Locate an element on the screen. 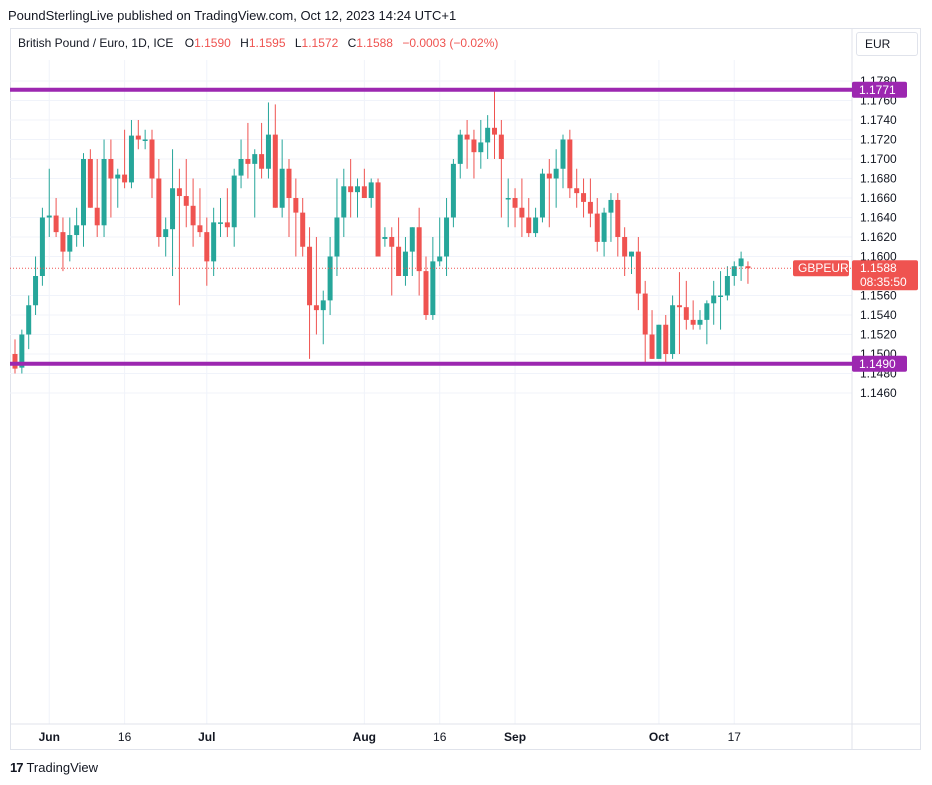  open-value: 1.1590 is located at coordinates (212, 43).